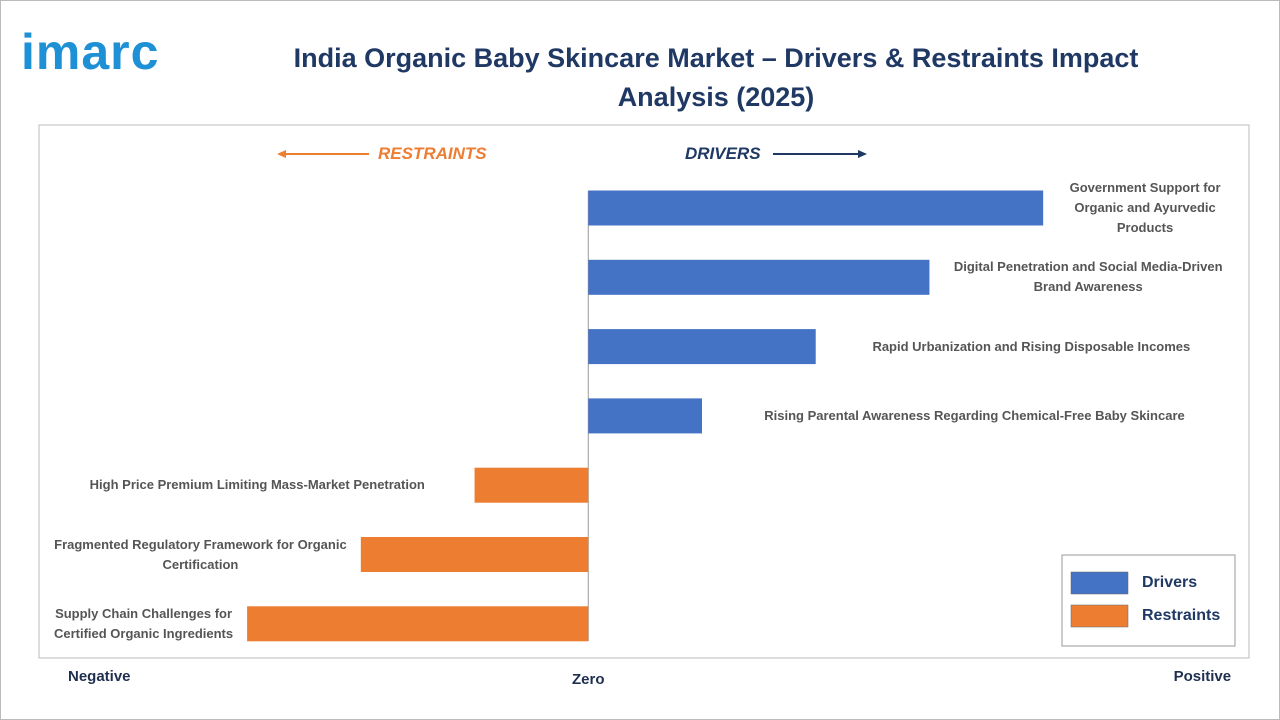  What do you see at coordinates (1170, 582) in the screenshot?
I see `legend-label: Drivers` at bounding box center [1170, 582].